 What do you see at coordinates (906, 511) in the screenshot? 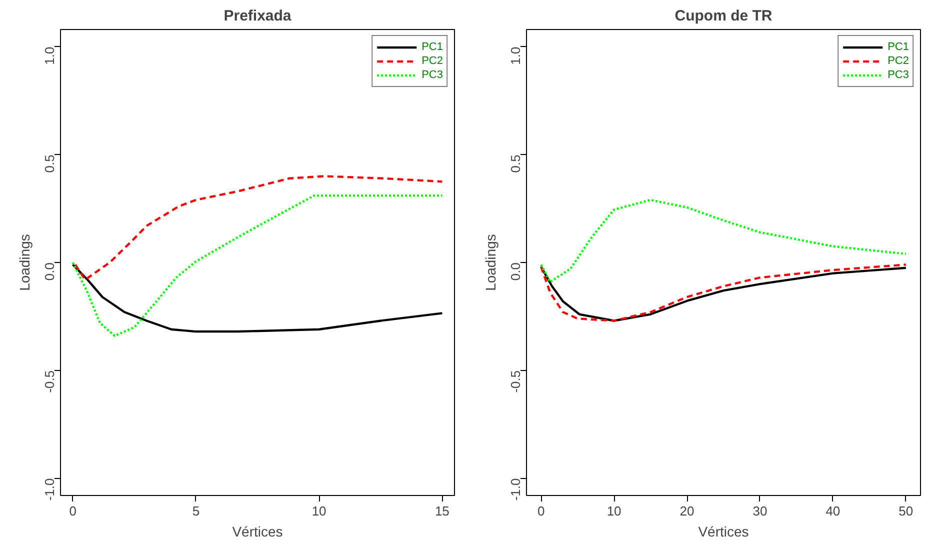
I see `x-tick-label: 50` at bounding box center [906, 511].